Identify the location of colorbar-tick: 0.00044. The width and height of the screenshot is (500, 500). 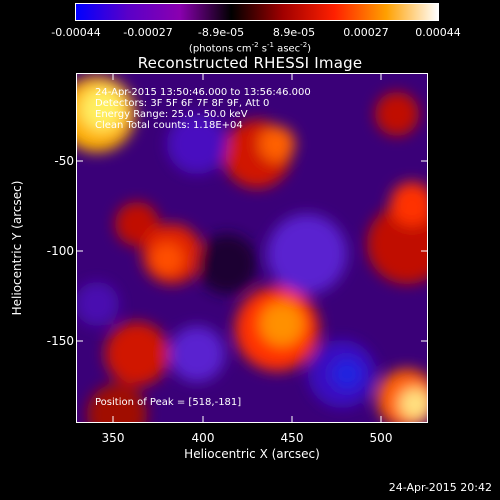
(438, 32).